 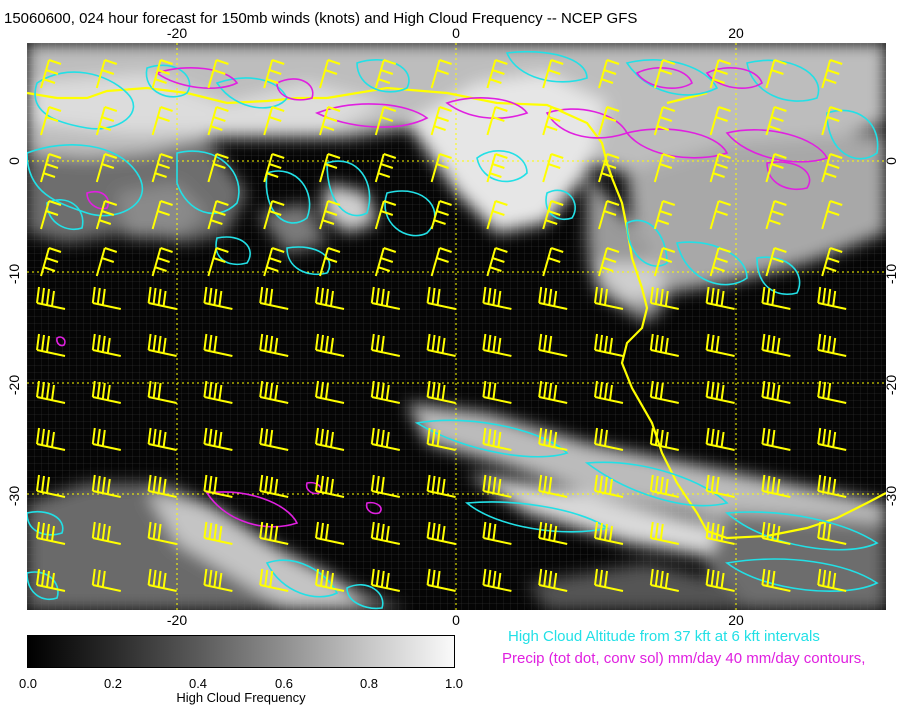 What do you see at coordinates (113, 683) in the screenshot?
I see `colorbar-tick: 0.2` at bounding box center [113, 683].